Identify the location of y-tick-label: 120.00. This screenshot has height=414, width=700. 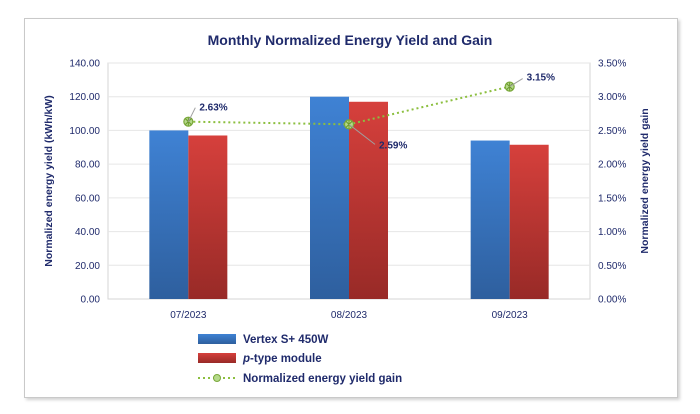
(84, 97).